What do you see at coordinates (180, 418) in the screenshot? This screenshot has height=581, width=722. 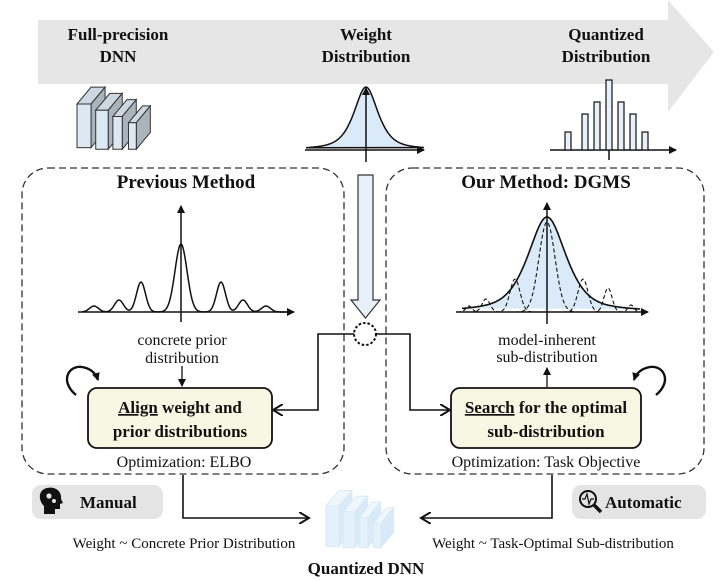 I see `align-box` at bounding box center [180, 418].